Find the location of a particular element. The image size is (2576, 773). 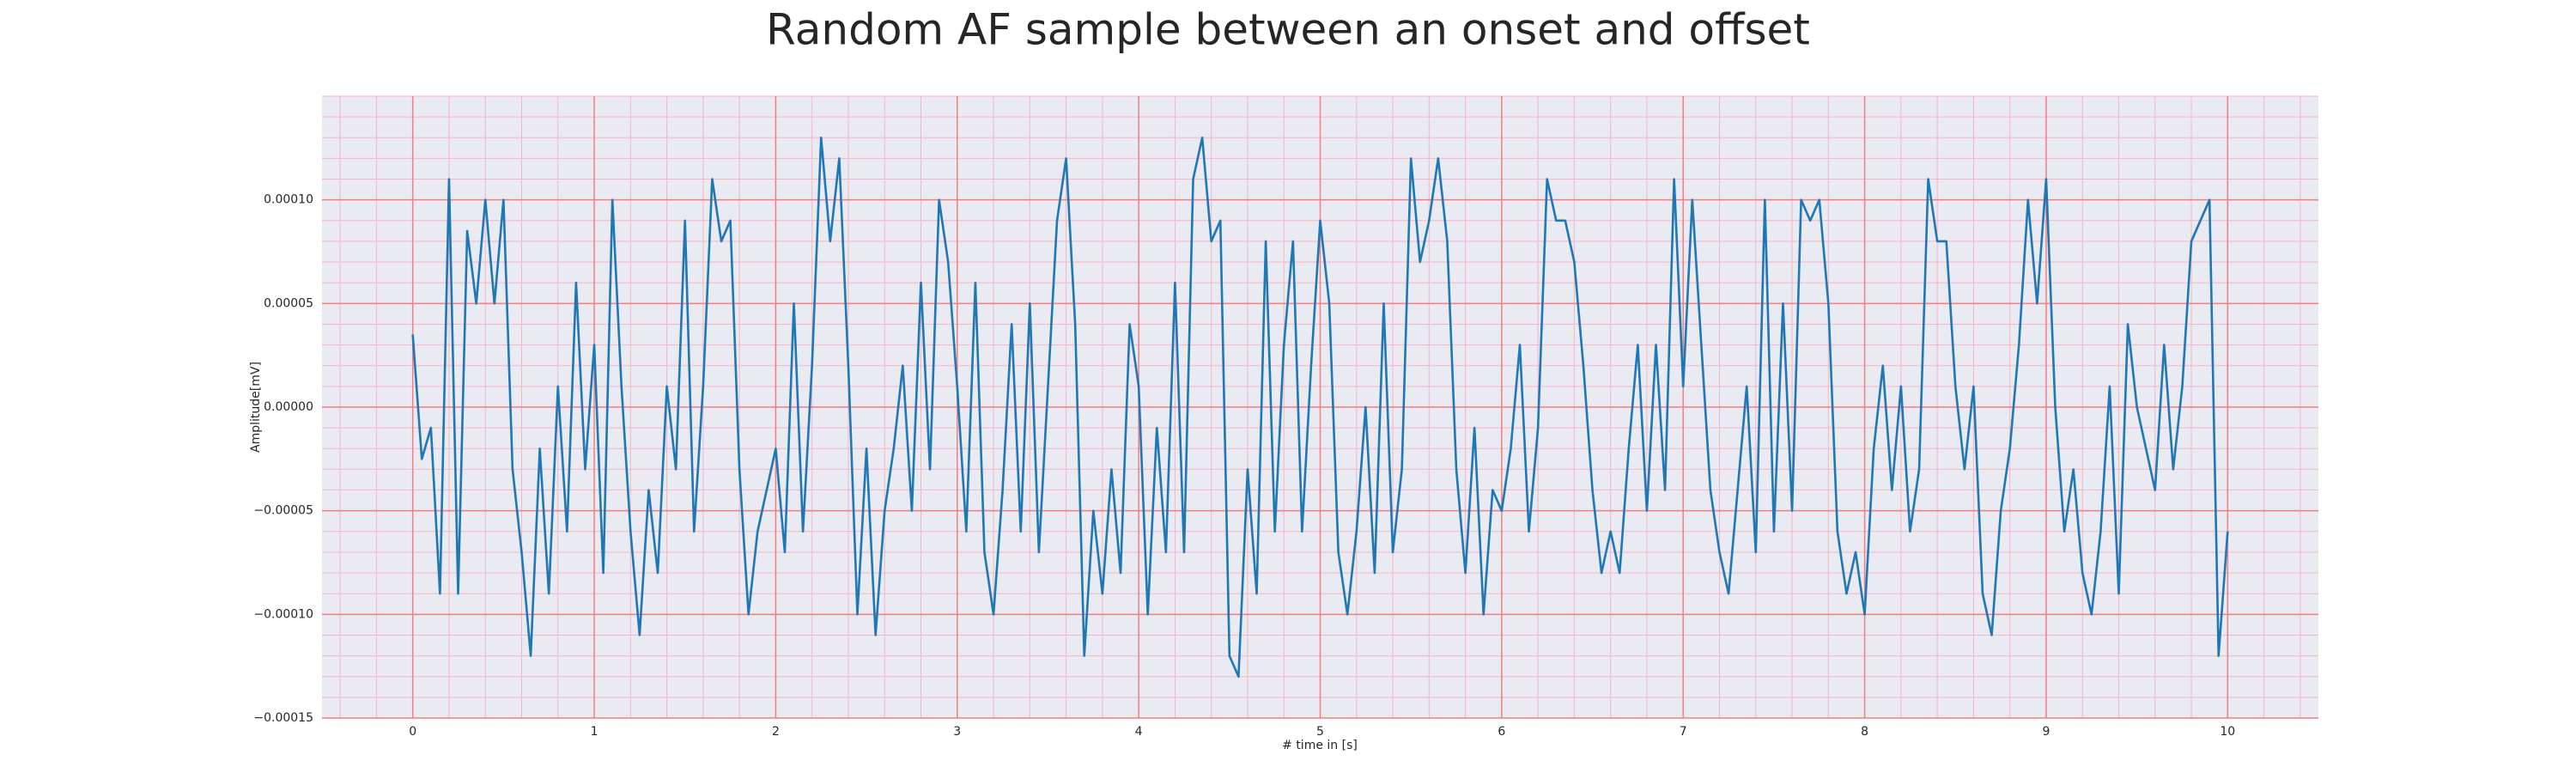

x-tick-label: 5 is located at coordinates (1320, 732).